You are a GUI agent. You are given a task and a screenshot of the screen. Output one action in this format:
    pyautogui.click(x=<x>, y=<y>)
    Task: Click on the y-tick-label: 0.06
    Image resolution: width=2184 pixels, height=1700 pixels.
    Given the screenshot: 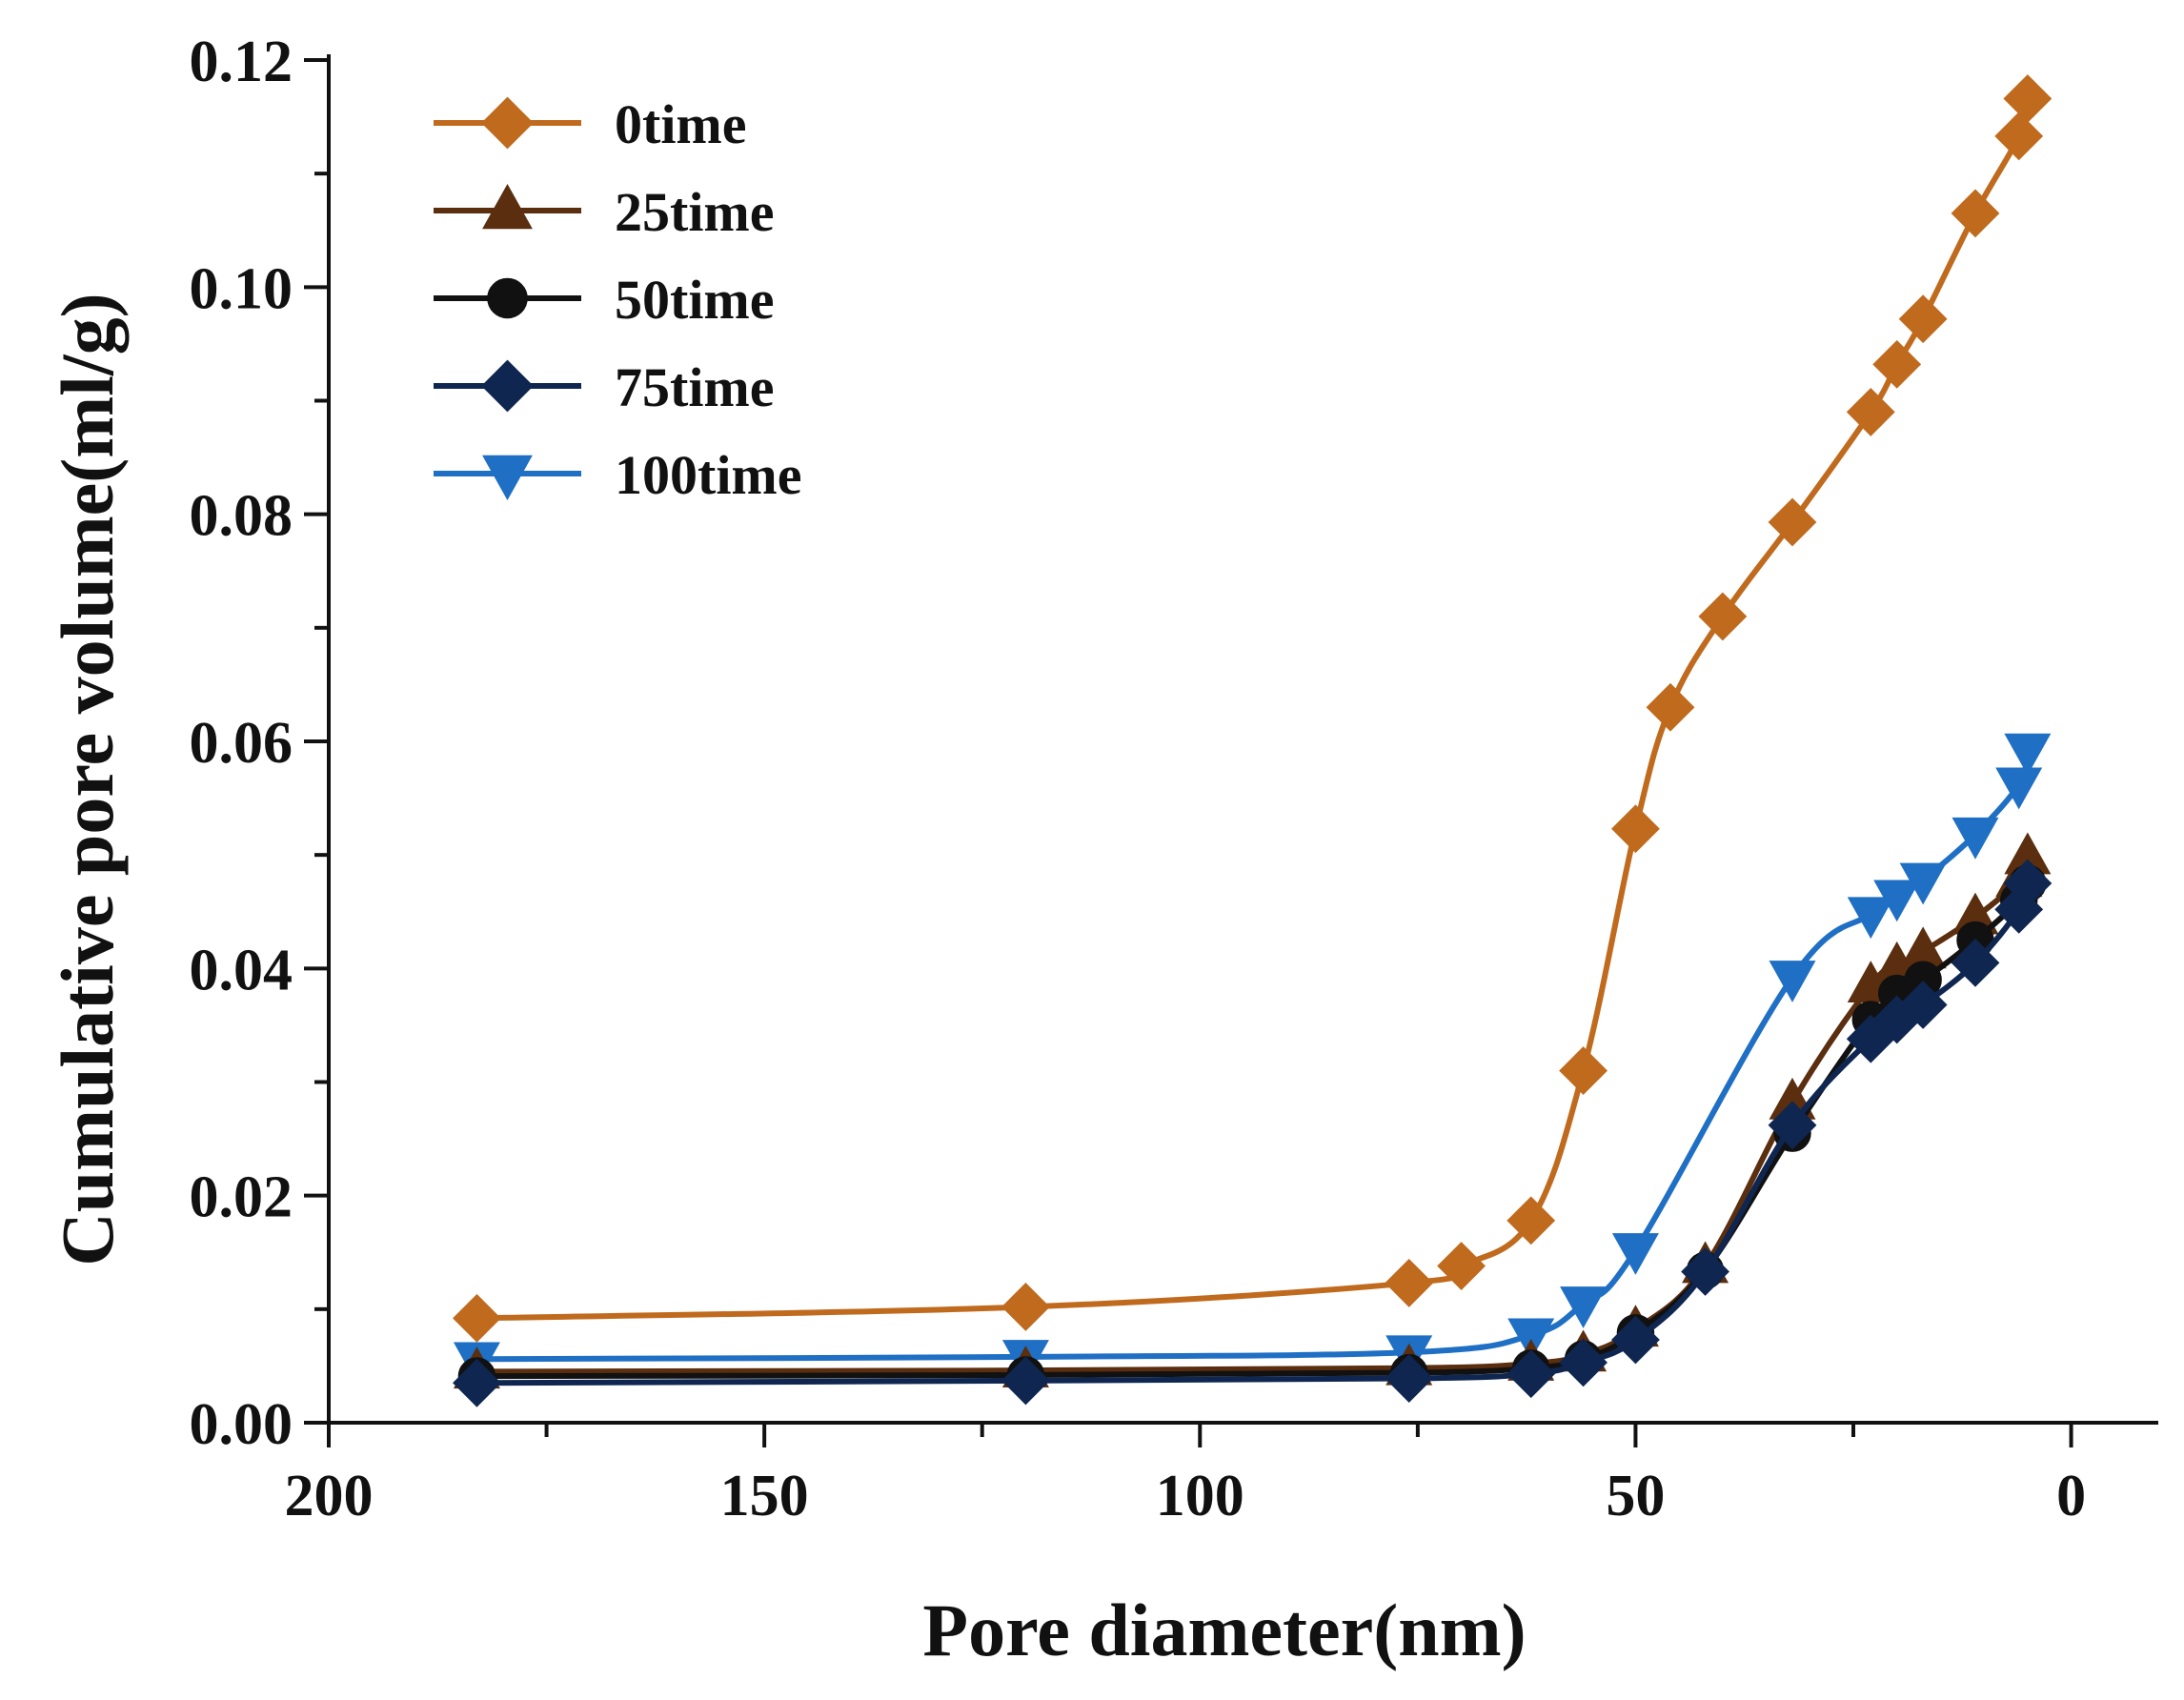 What is the action you would take?
    pyautogui.click(x=242, y=743)
    